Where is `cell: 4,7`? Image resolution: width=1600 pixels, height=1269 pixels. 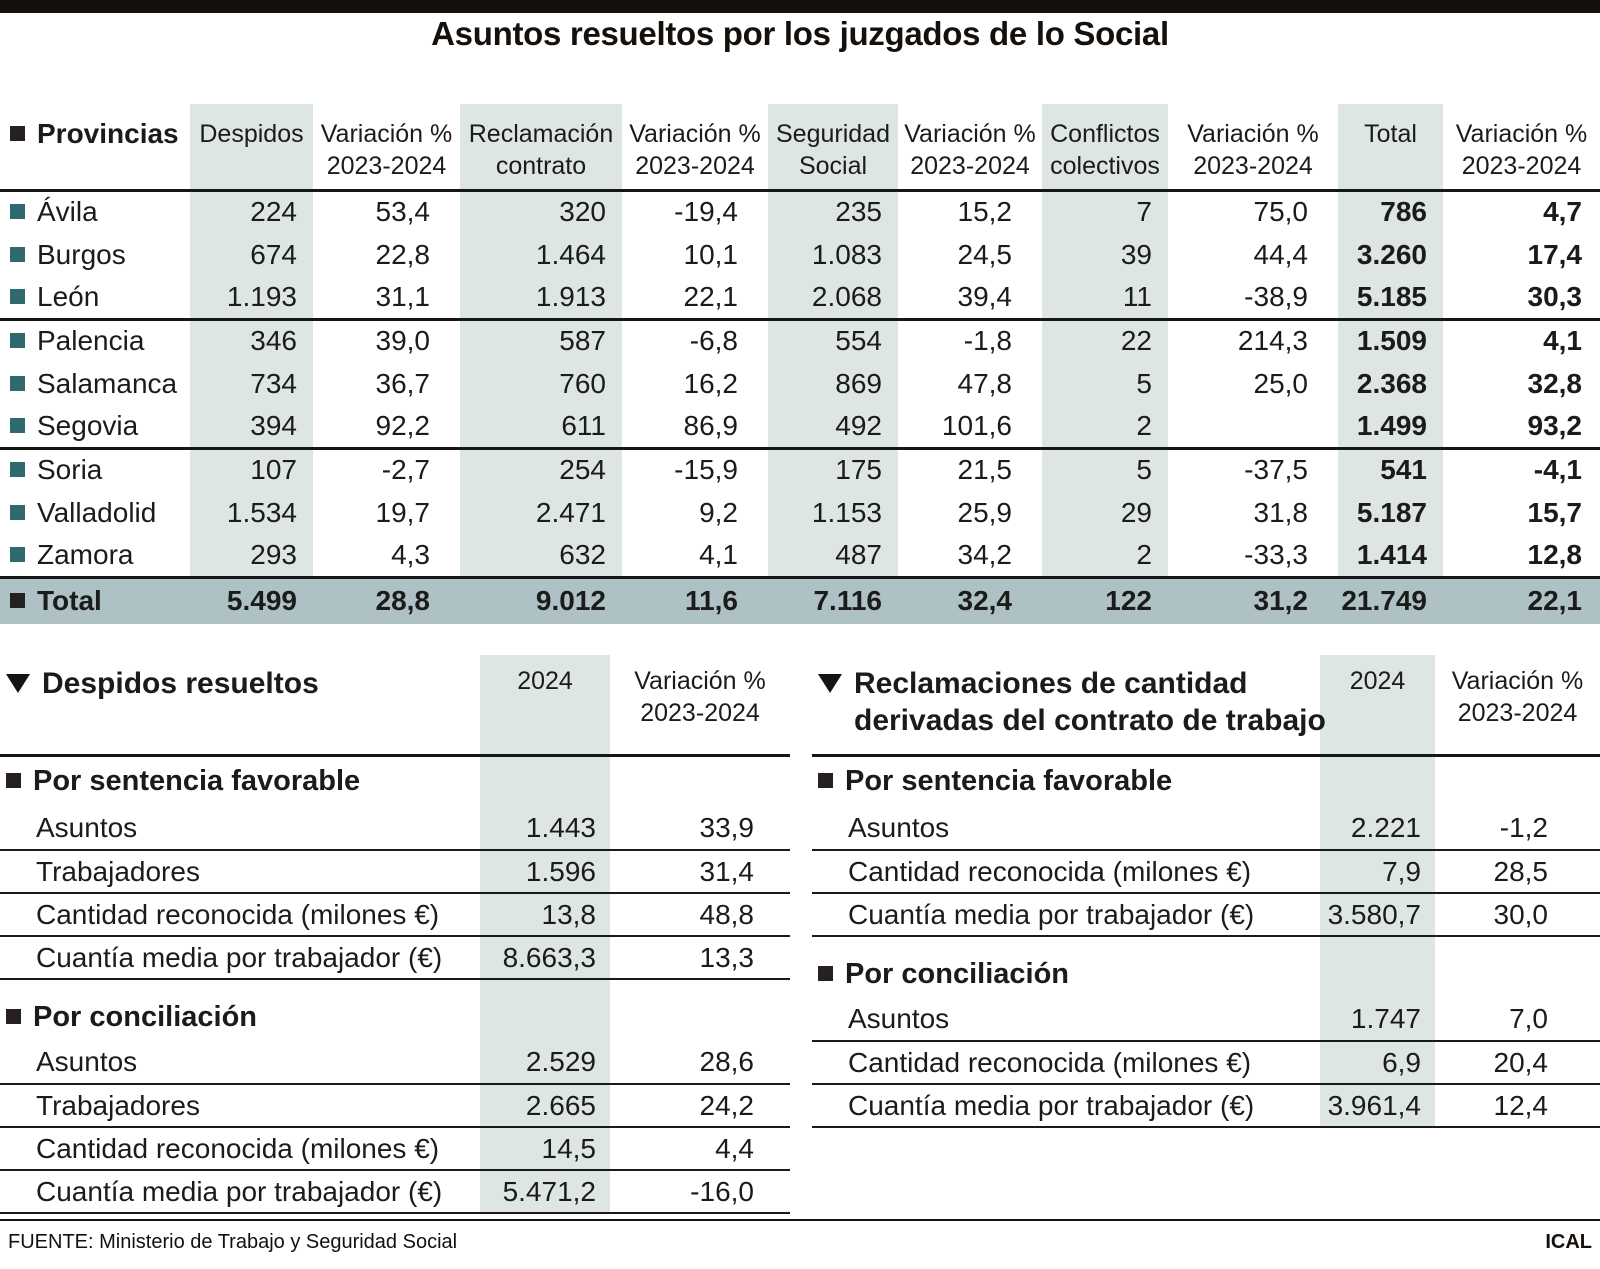
cell: 4,7 is located at coordinates (1562, 212).